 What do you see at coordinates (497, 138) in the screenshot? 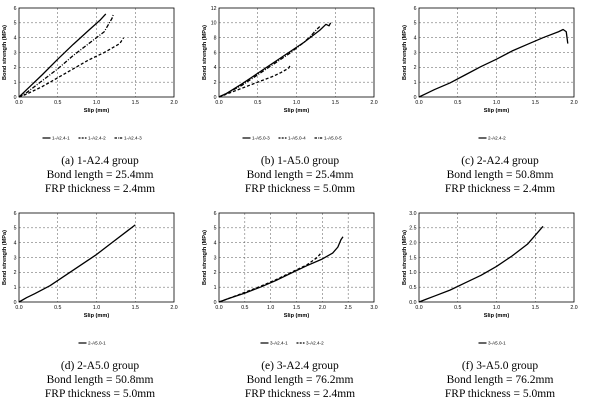
I see `legend-label: 2-A2.4-2` at bounding box center [497, 138].